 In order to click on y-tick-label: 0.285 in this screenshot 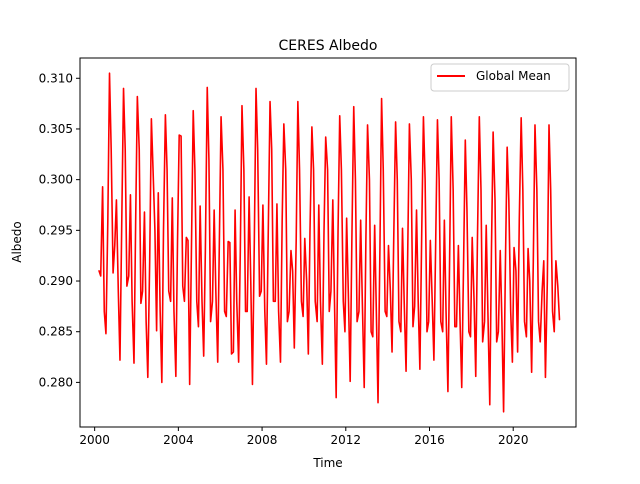, I will do `click(56, 332)`.